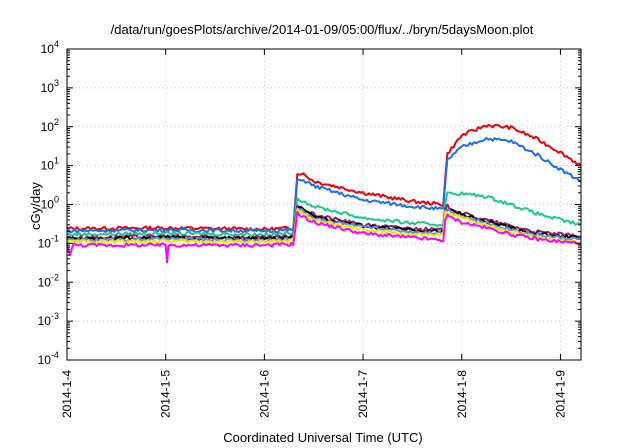  Describe the element at coordinates (166, 394) in the screenshot. I see `x-tick-label: 2014-1-5` at that location.